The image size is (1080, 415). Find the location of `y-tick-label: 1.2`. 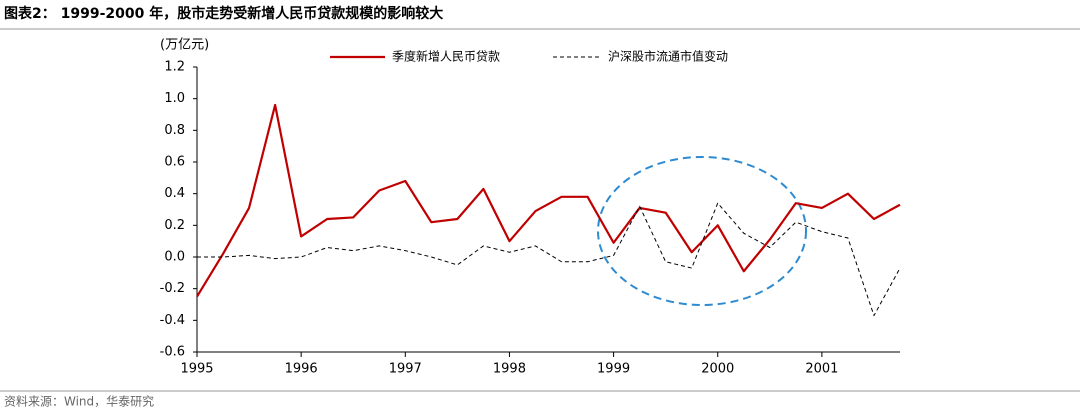

y-tick-label: 1.2 is located at coordinates (174, 67).